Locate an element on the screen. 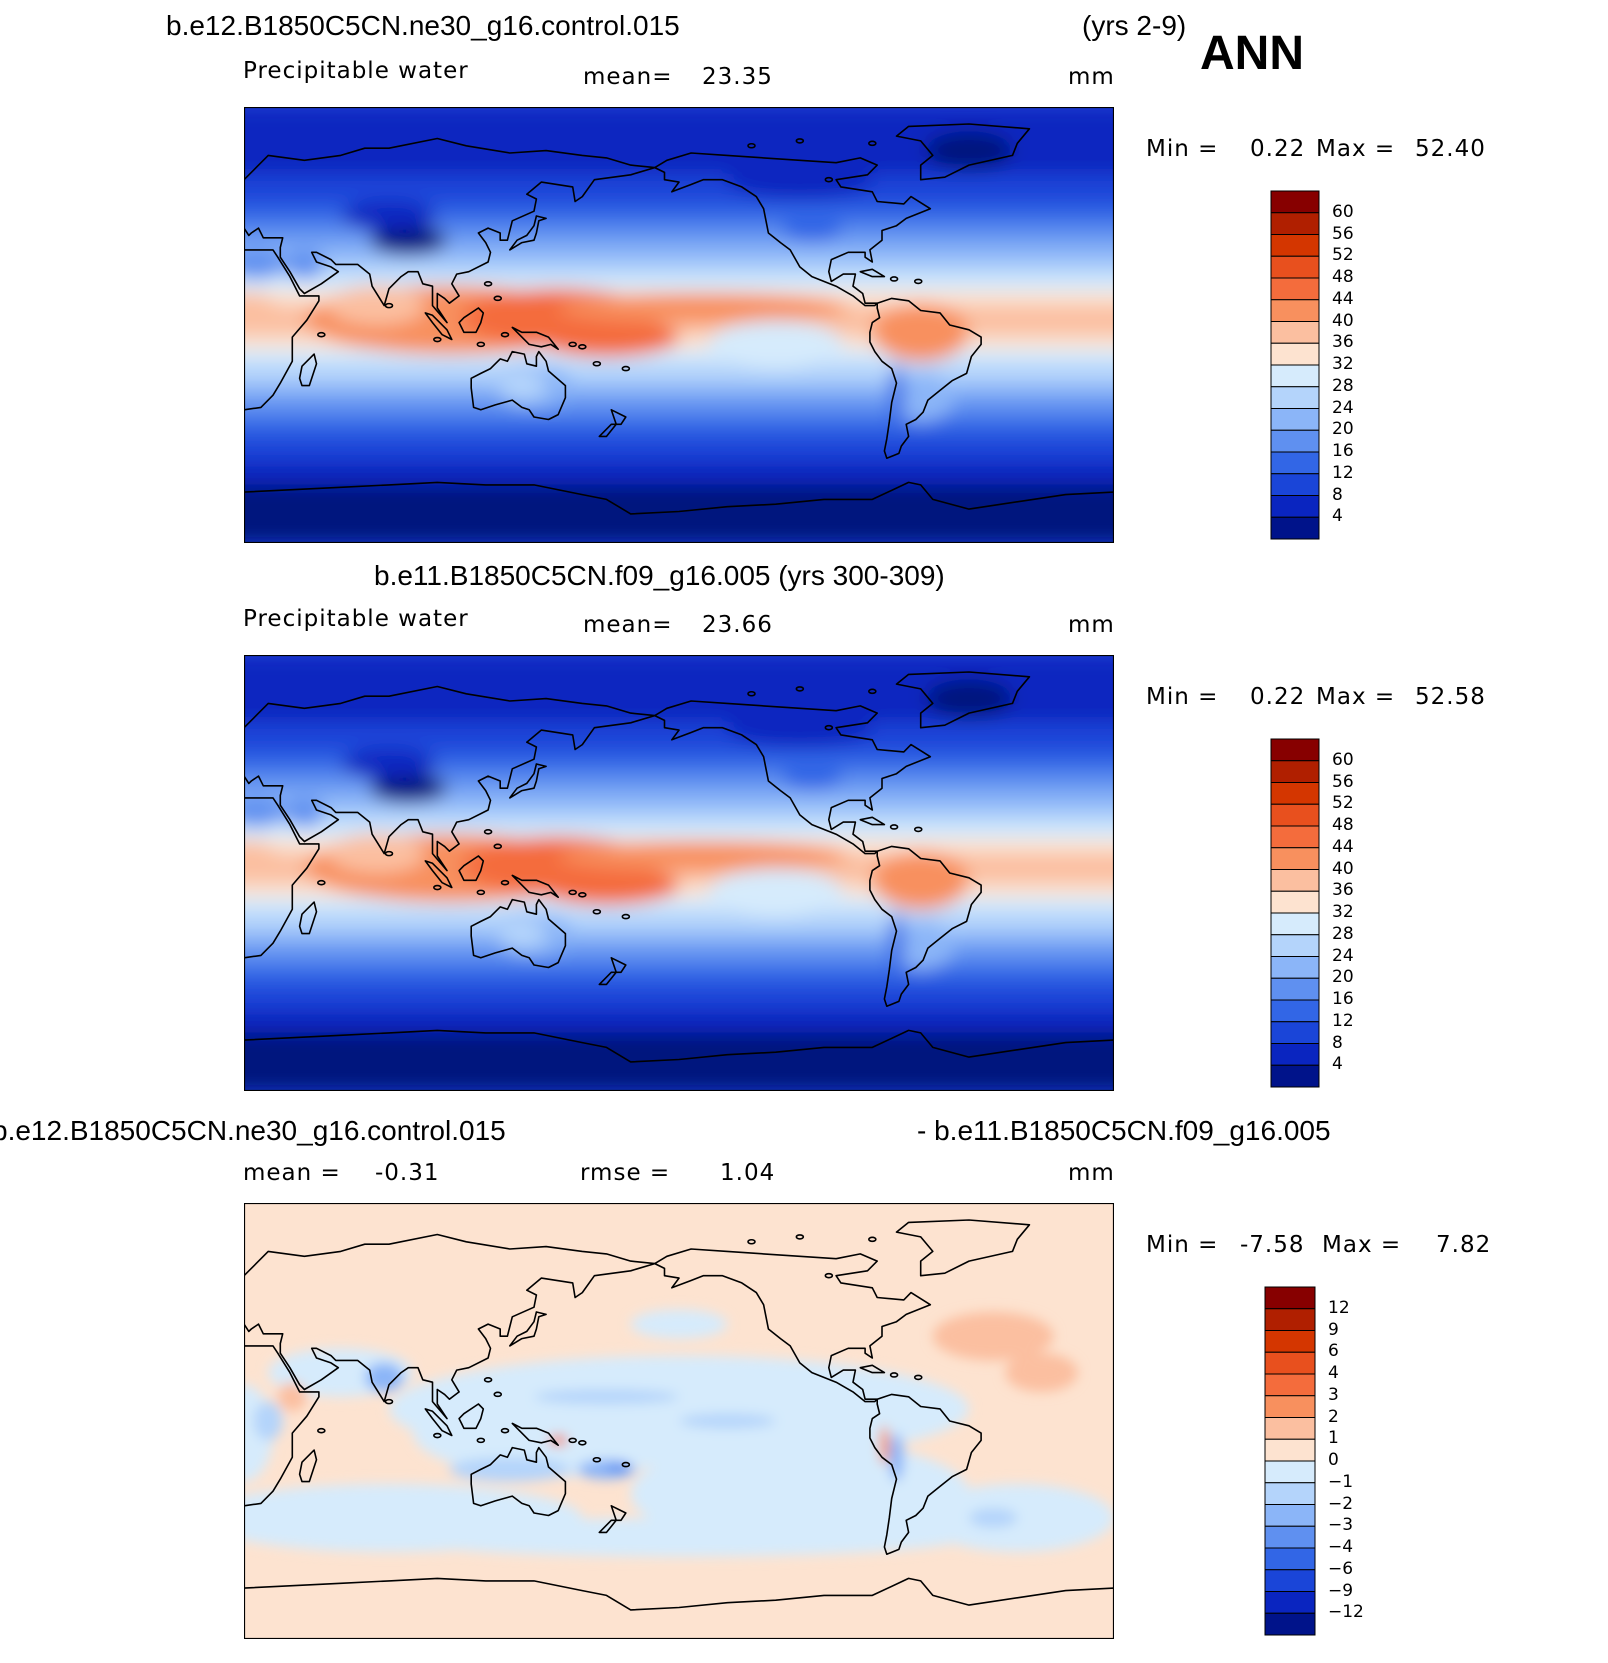  coastline-australia is located at coordinates (518, 933).